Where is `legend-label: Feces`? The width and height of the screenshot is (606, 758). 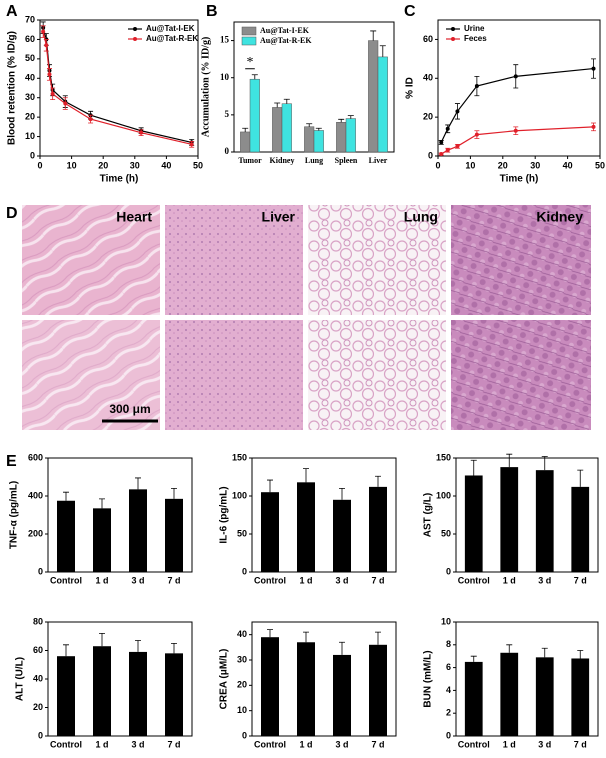
legend-label: Feces is located at coordinates (475, 38).